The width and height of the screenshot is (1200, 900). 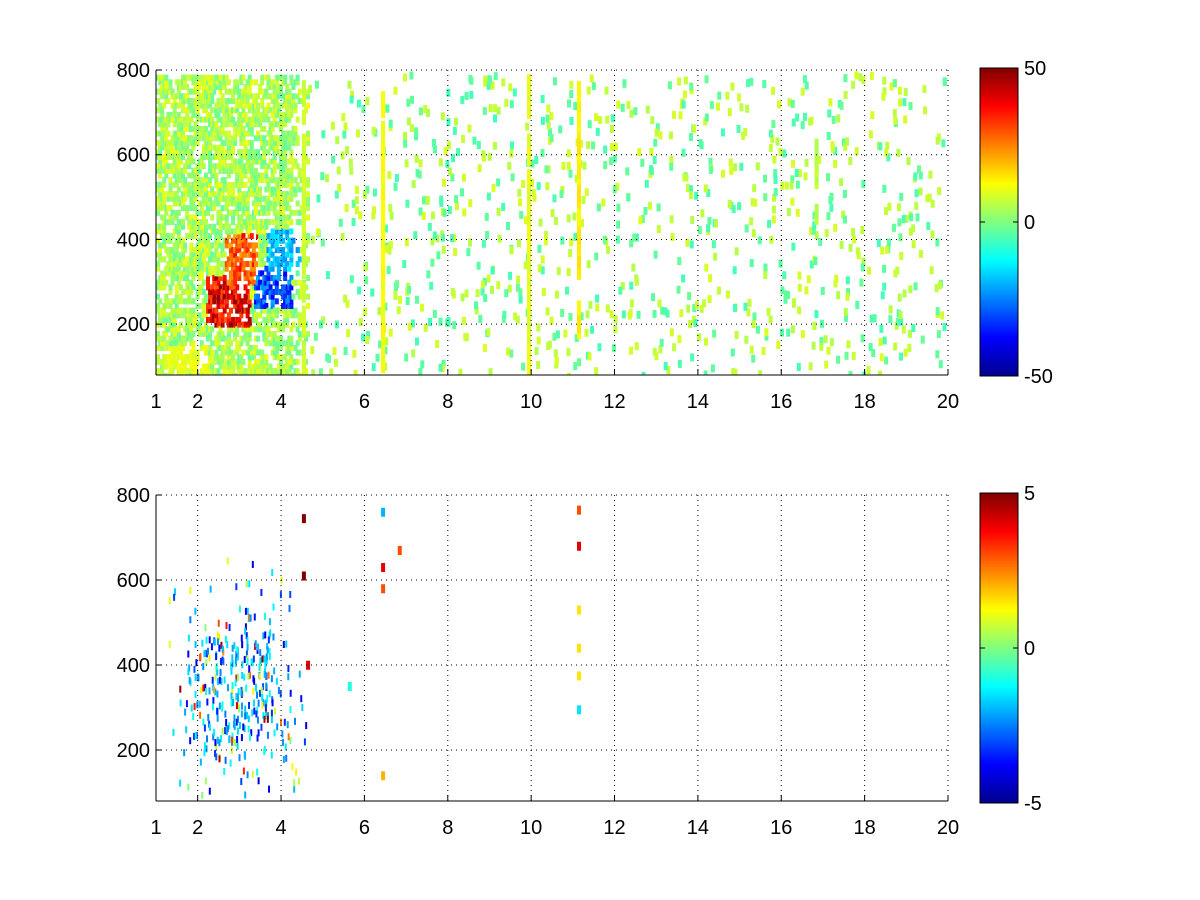 I want to click on x-tick-label: 20, so click(x=948, y=402).